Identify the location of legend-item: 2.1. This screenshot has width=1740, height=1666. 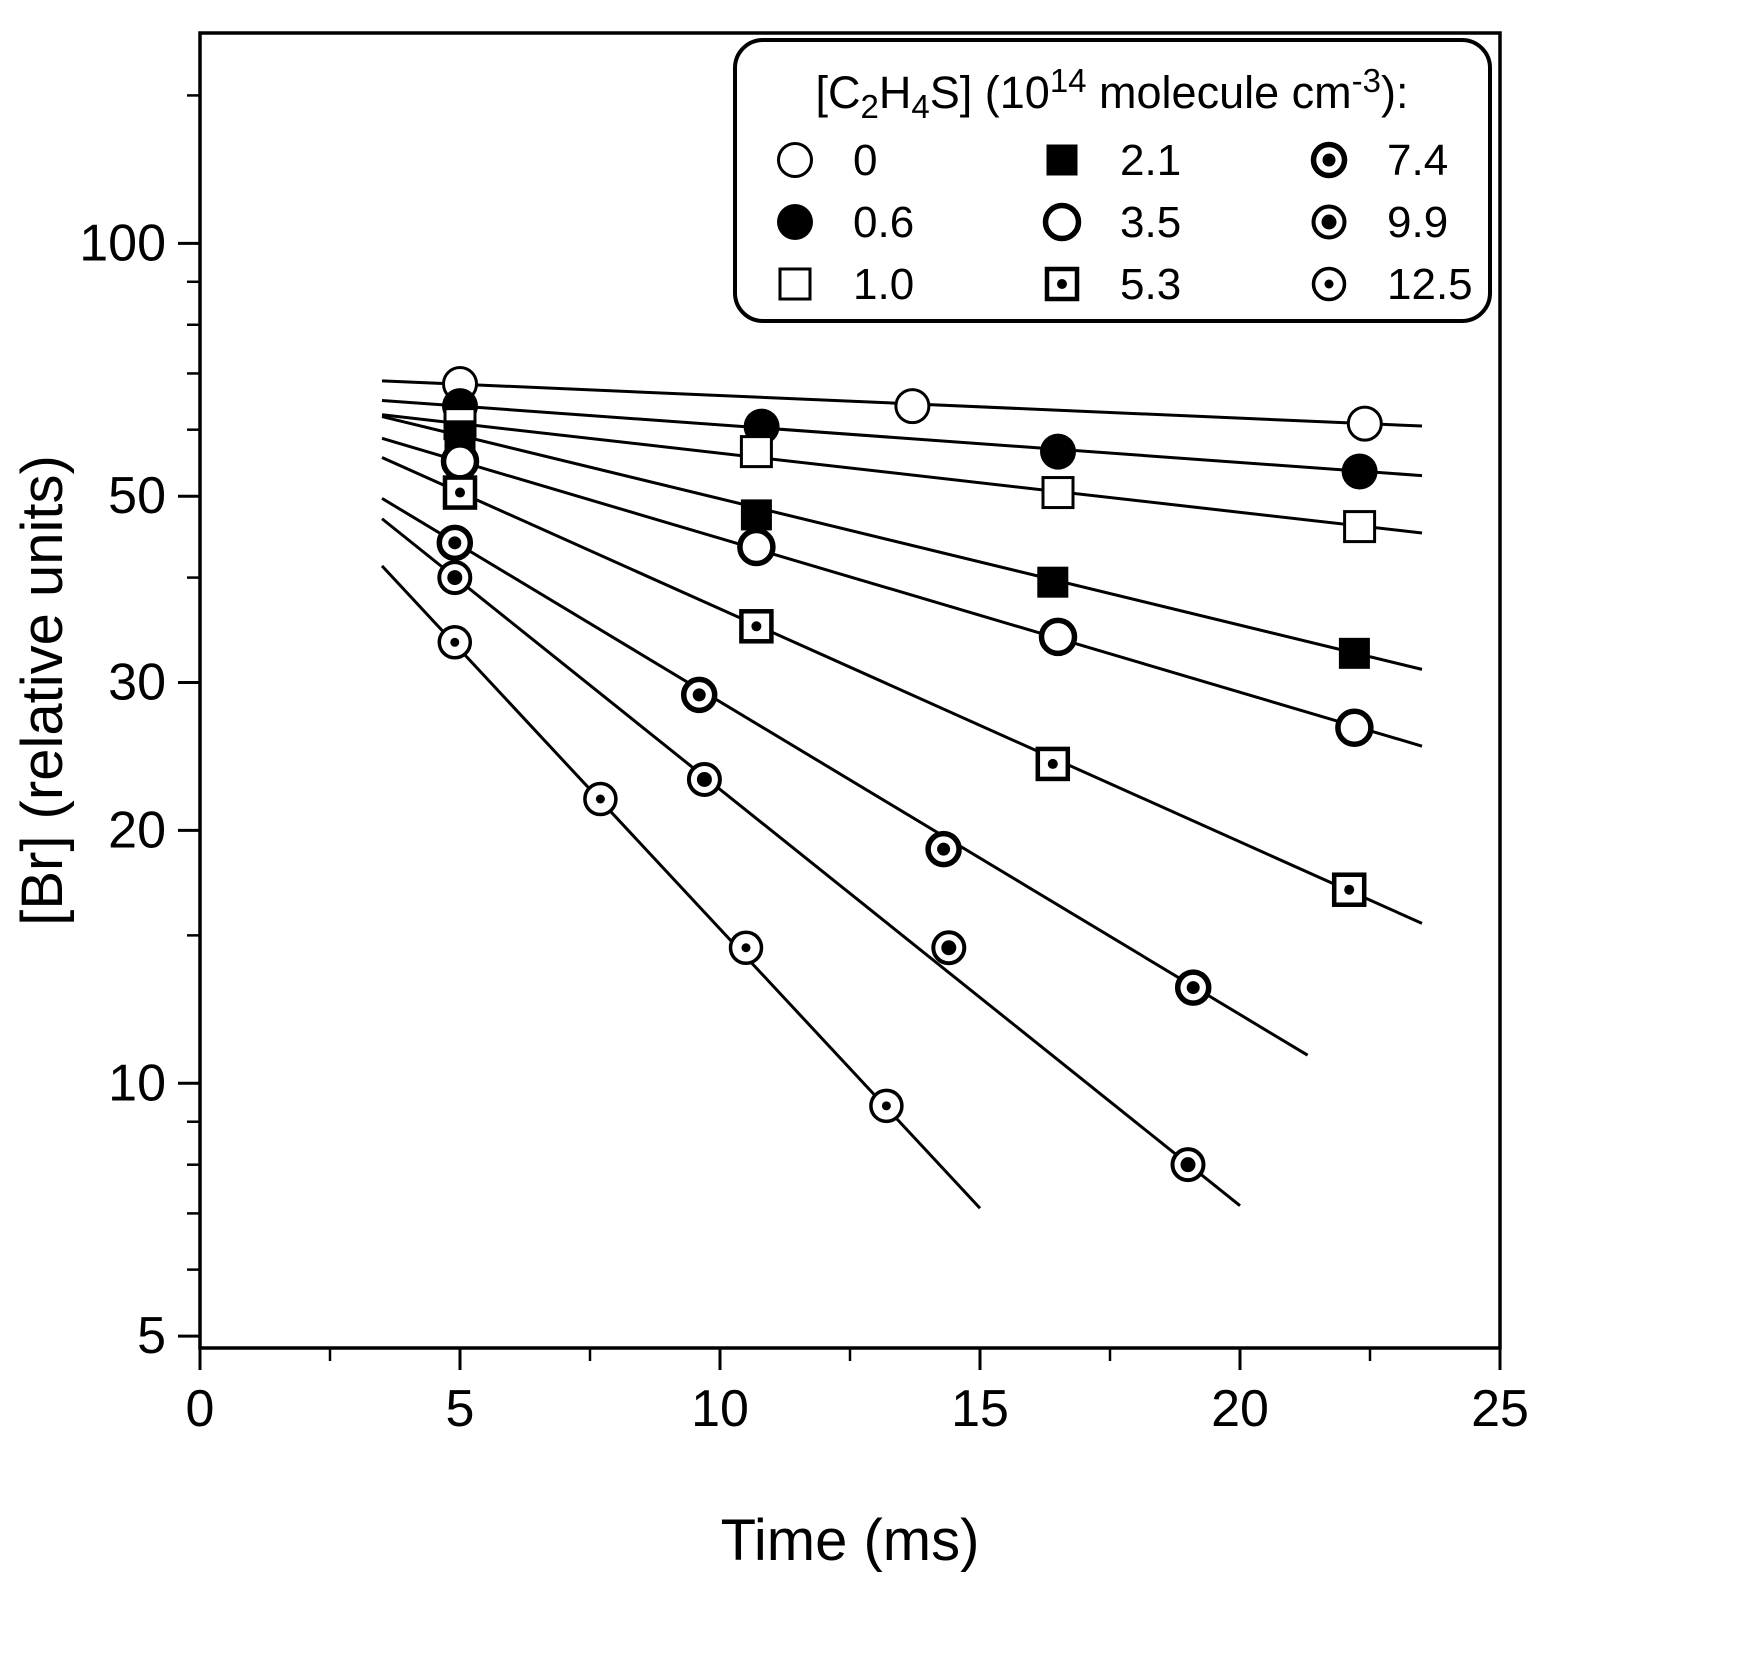
(1113, 160).